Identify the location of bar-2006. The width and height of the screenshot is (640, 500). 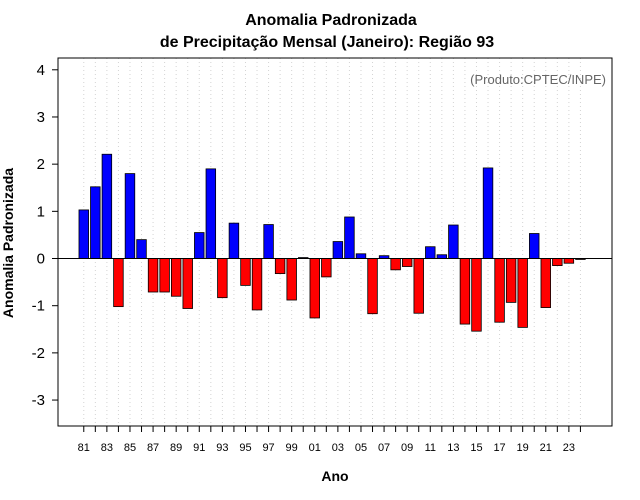
(372, 286).